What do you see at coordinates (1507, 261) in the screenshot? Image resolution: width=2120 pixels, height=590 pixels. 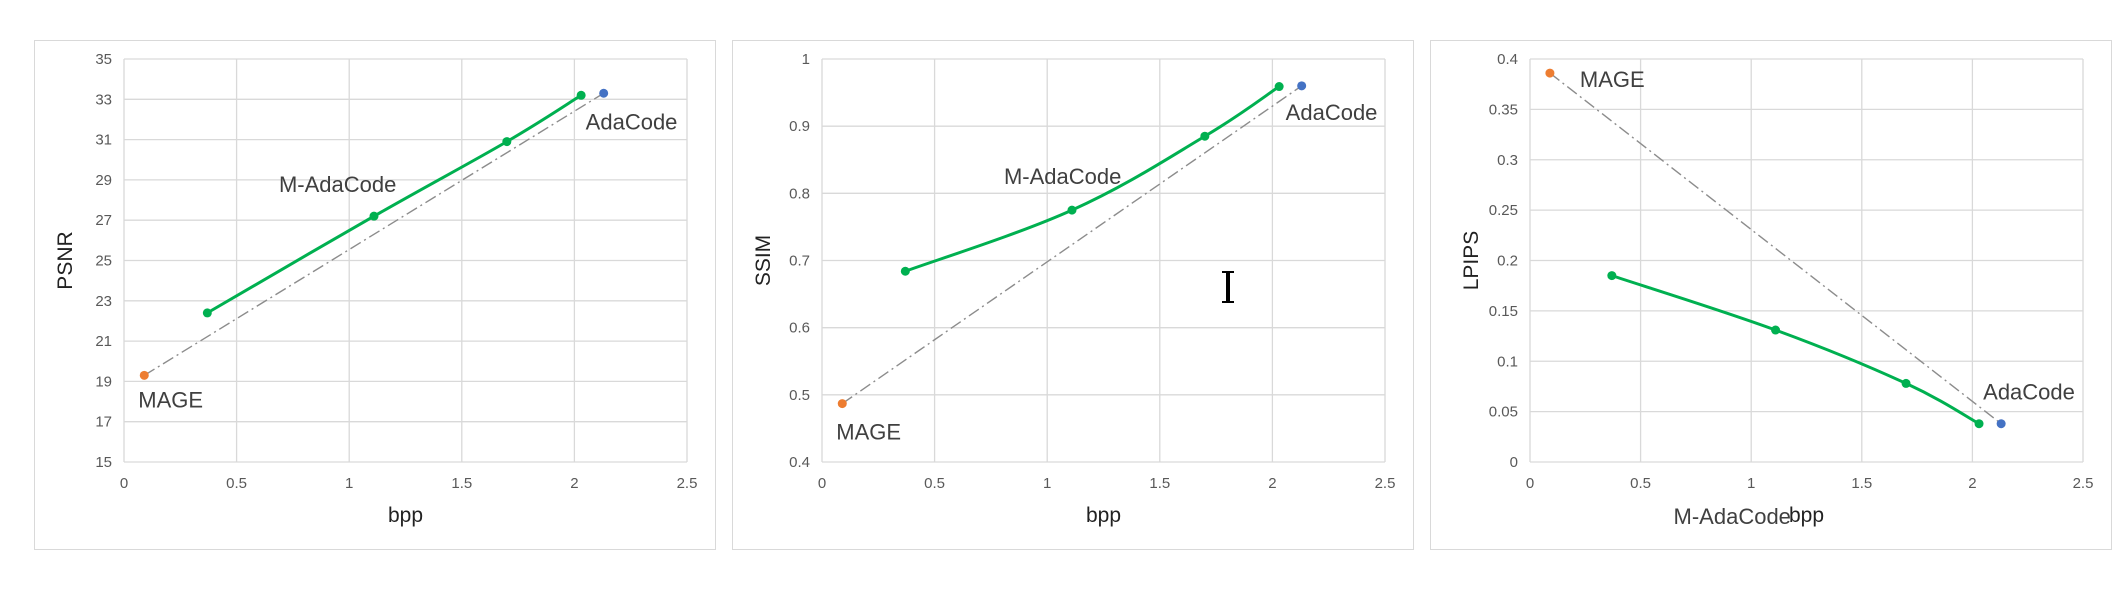 I see `y-tick-label: 0.2` at bounding box center [1507, 261].